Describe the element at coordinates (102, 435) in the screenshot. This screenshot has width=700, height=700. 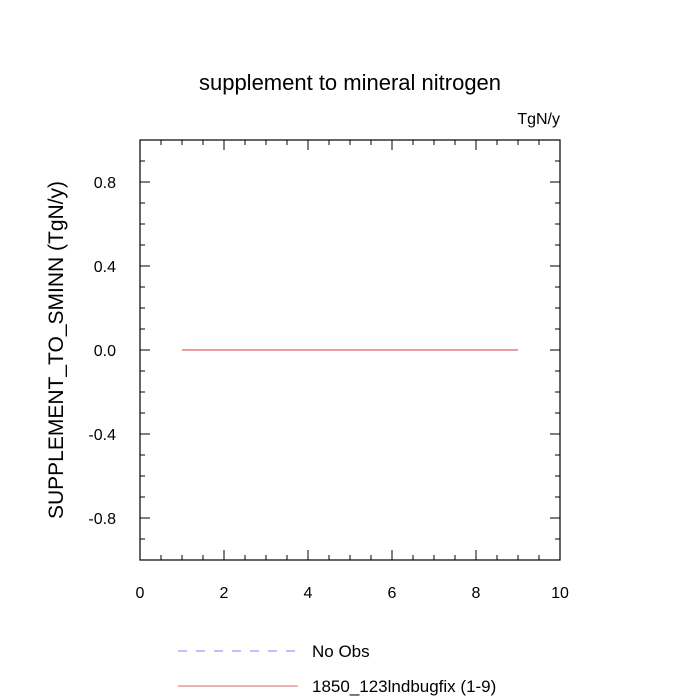
I see `y-tick-label: -0.4` at that location.